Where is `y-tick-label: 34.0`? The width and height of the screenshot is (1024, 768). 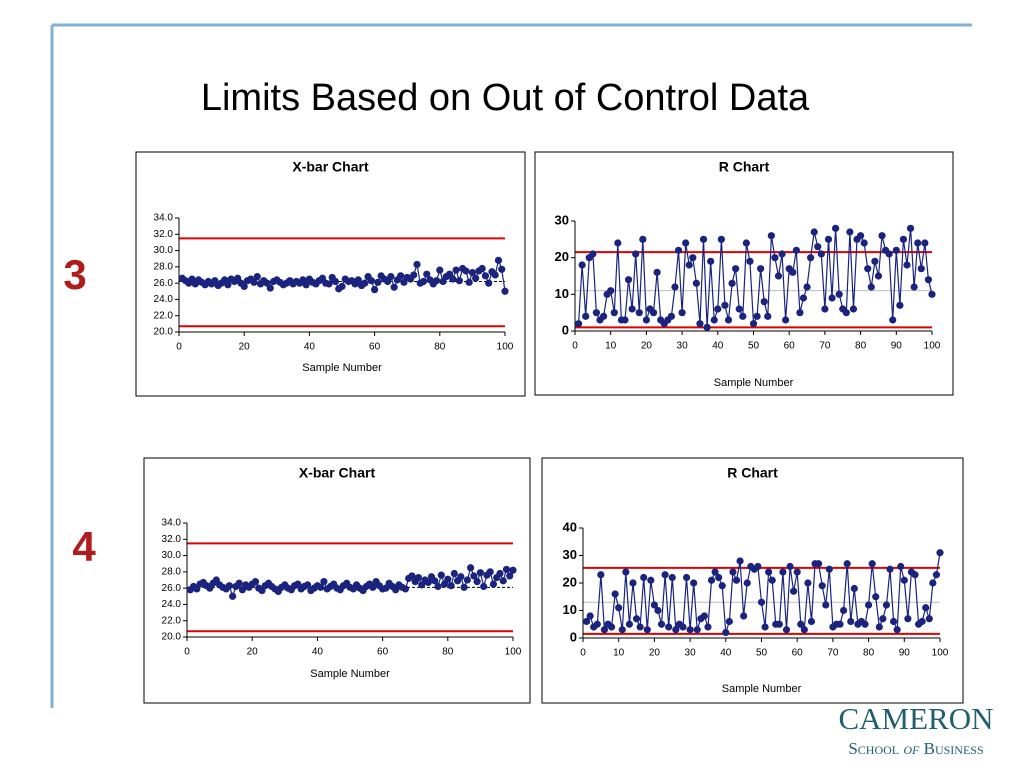 y-tick-label: 34.0 is located at coordinates (172, 523).